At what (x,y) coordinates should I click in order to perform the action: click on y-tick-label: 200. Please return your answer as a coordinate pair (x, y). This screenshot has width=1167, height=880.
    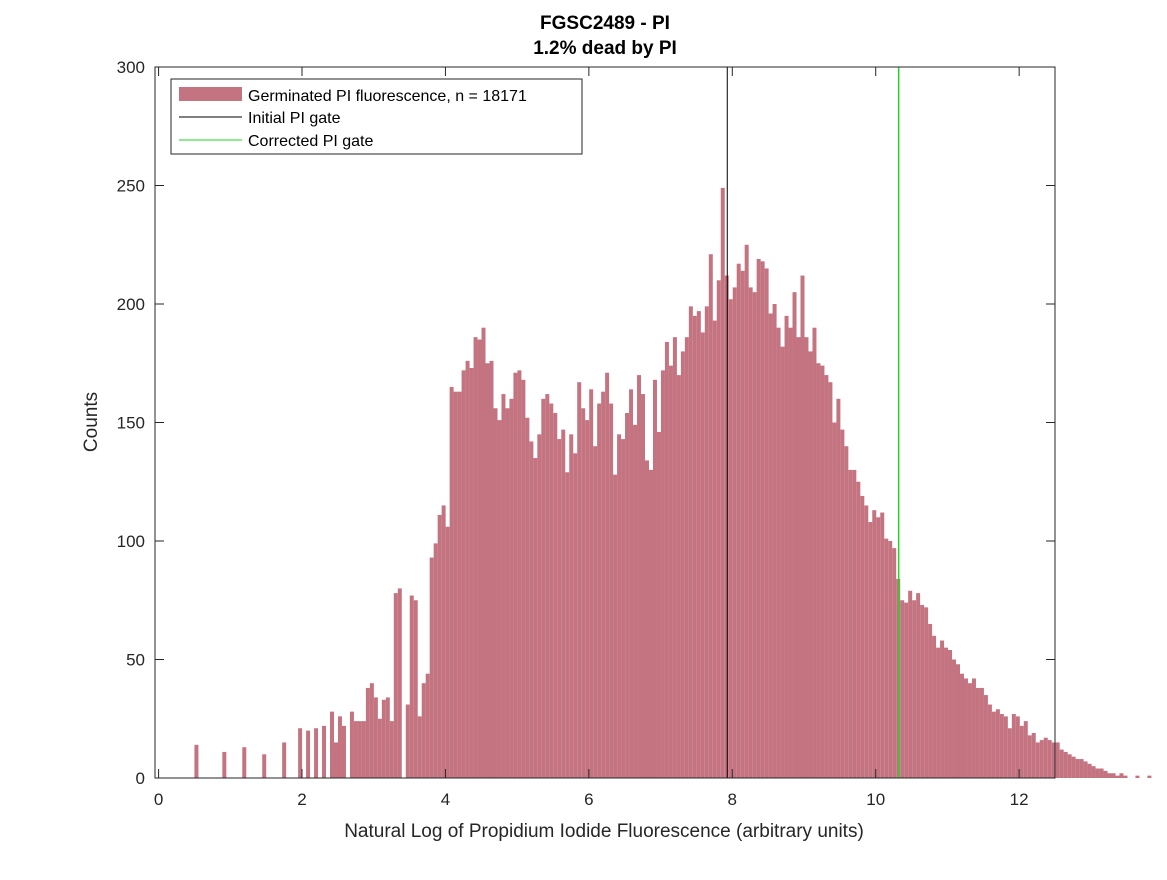
    Looking at the image, I should click on (131, 304).